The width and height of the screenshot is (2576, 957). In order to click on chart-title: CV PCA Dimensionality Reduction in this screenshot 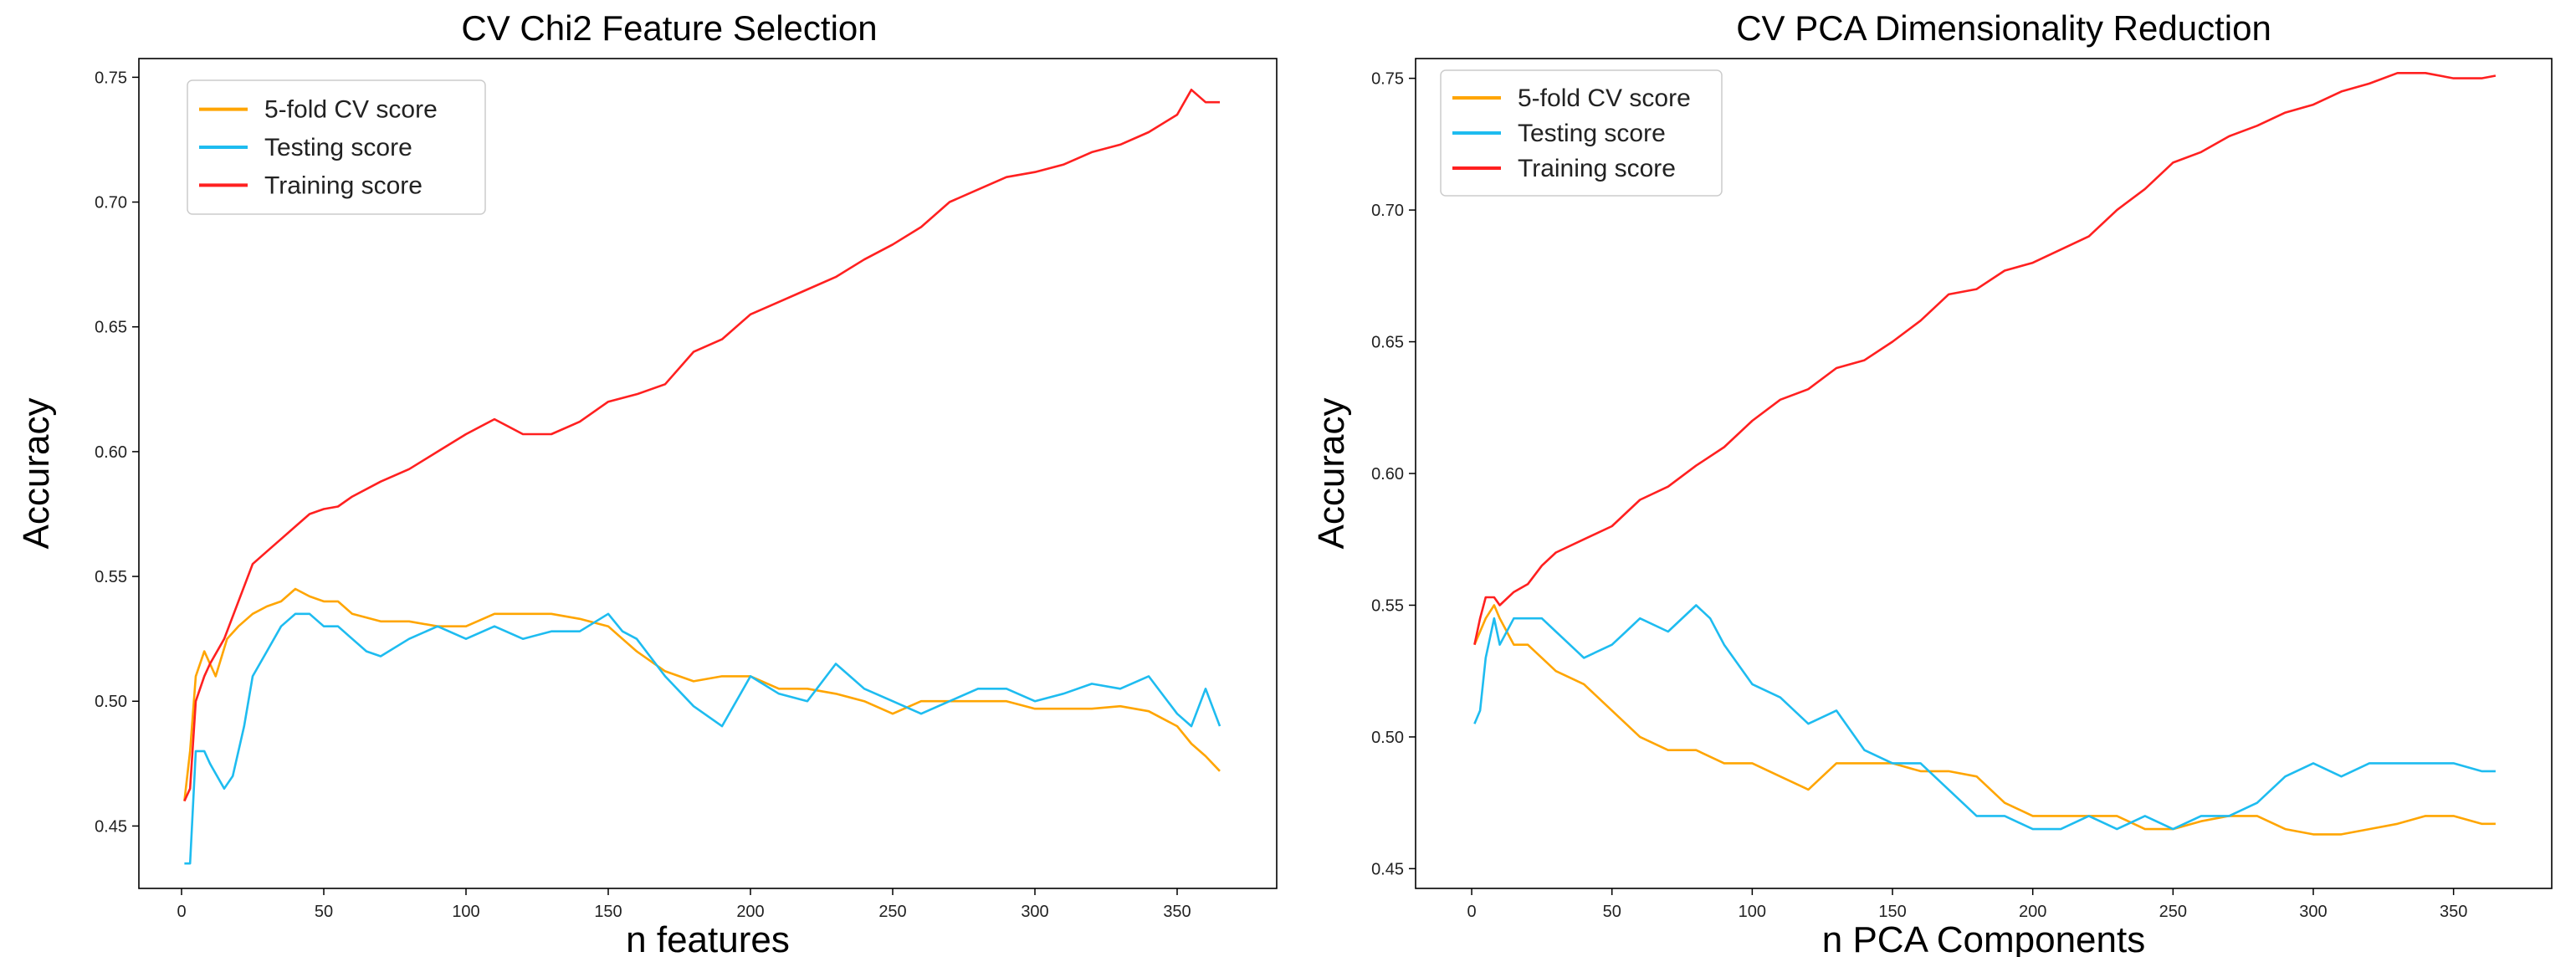, I will do `click(2004, 28)`.